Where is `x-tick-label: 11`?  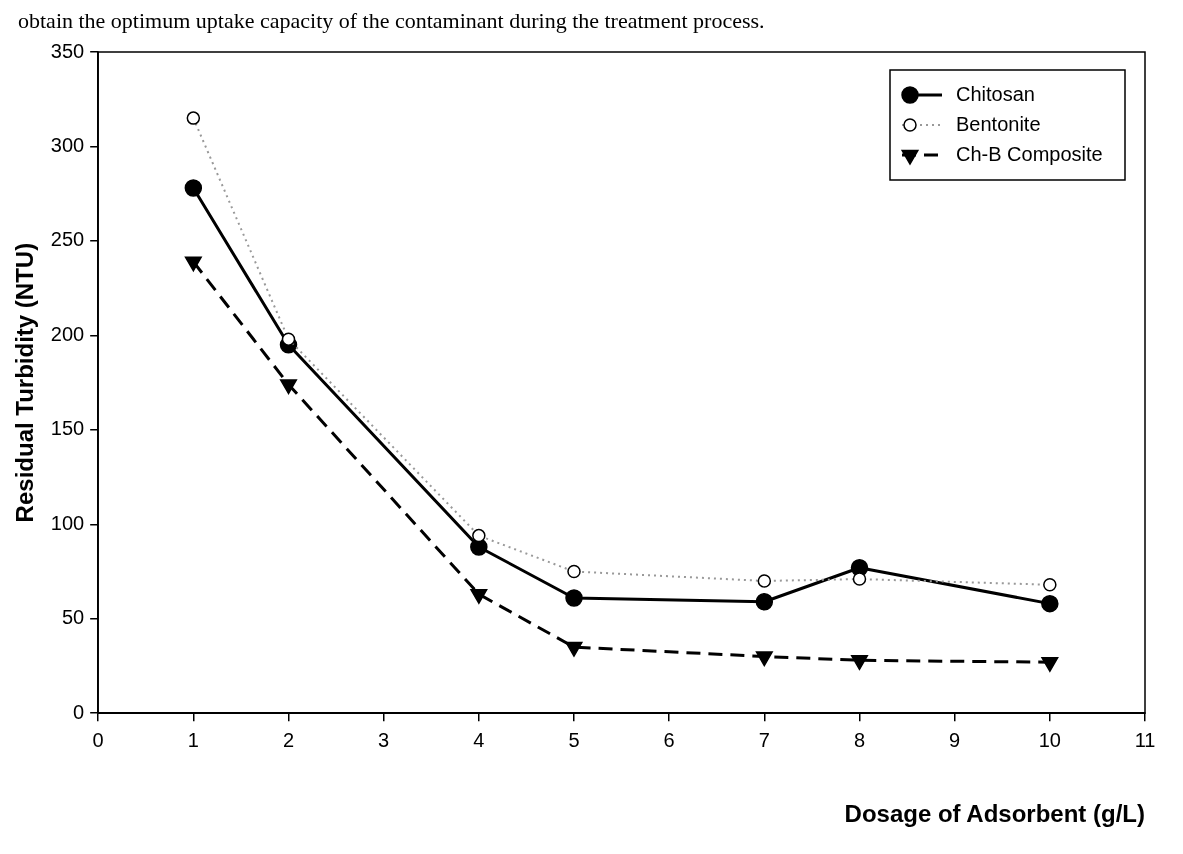
x-tick-label: 11 is located at coordinates (1145, 739).